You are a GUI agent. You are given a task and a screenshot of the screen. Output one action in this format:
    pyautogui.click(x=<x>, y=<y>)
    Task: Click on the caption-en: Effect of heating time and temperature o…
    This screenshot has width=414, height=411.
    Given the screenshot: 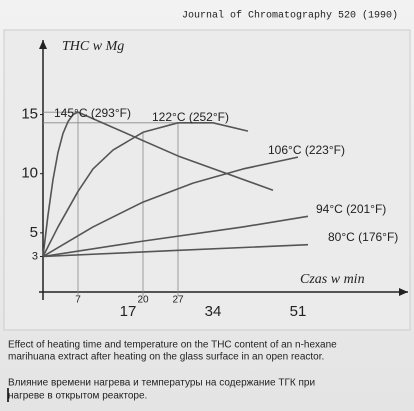 What is the action you would take?
    pyautogui.click(x=172, y=345)
    